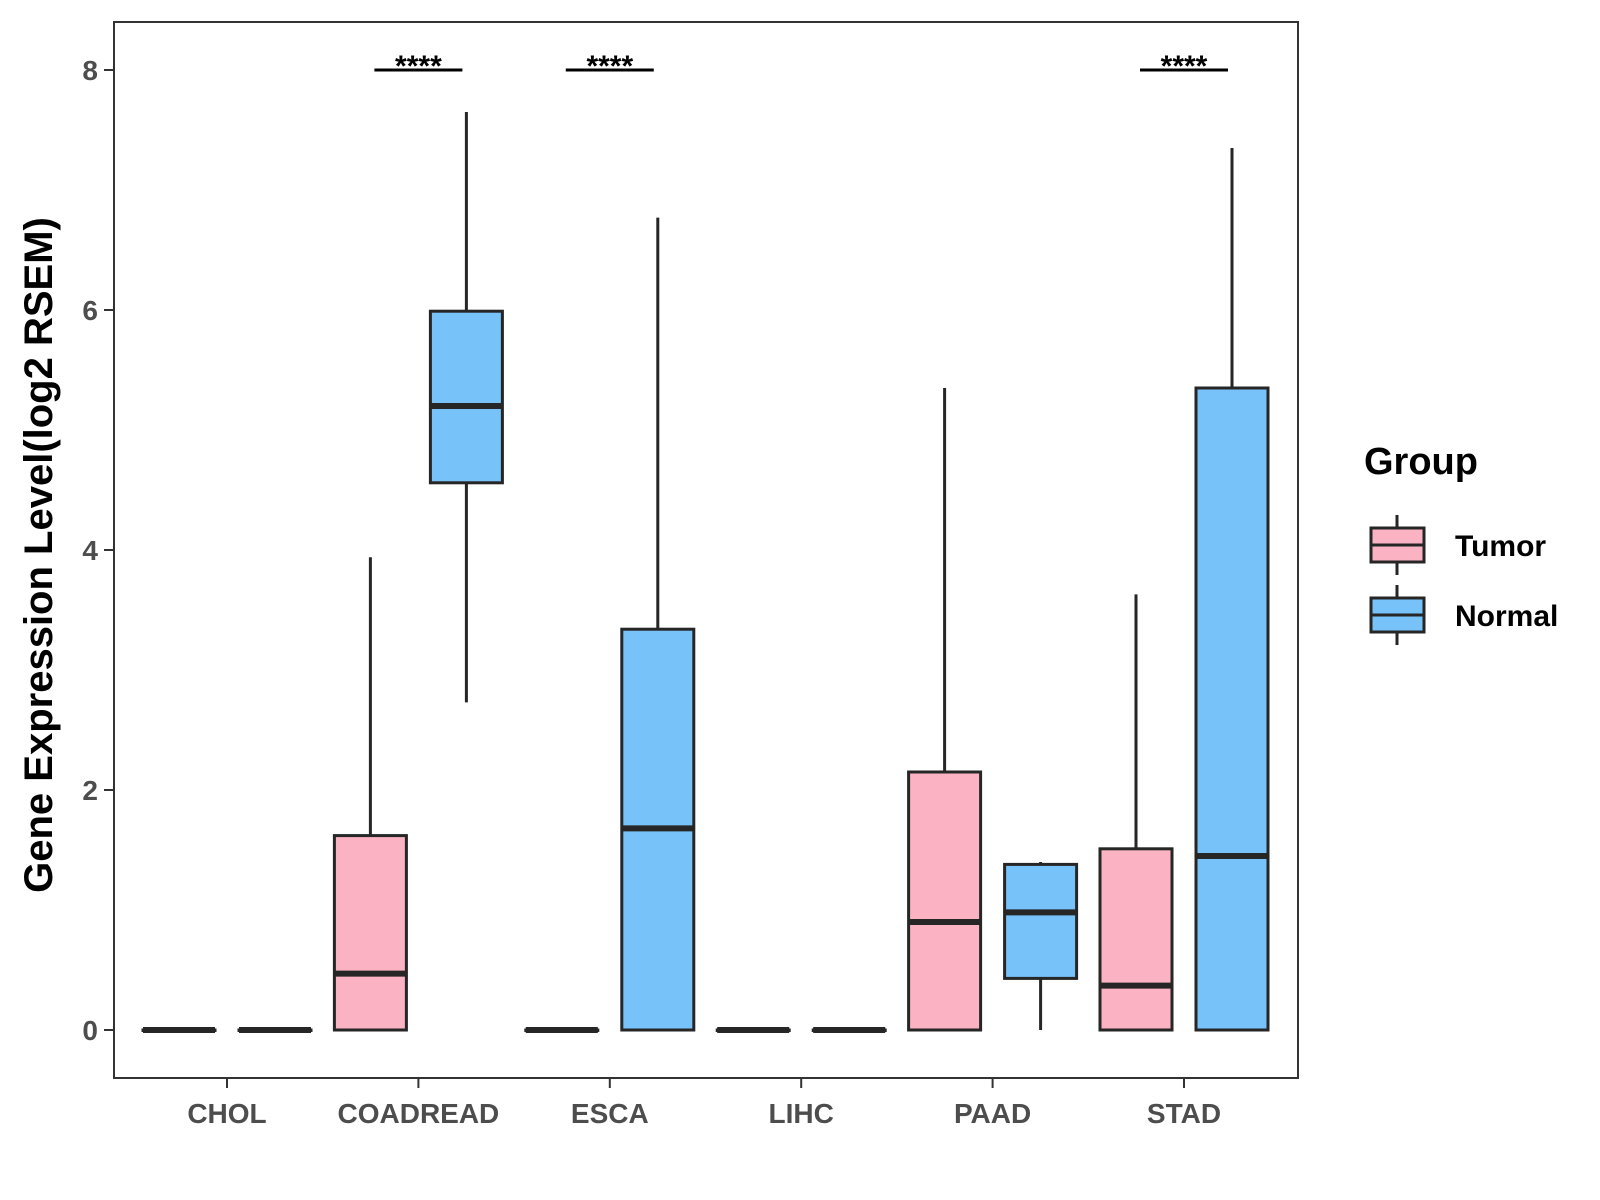  I want to click on legend-item-normal: Normal, so click(1463, 615).